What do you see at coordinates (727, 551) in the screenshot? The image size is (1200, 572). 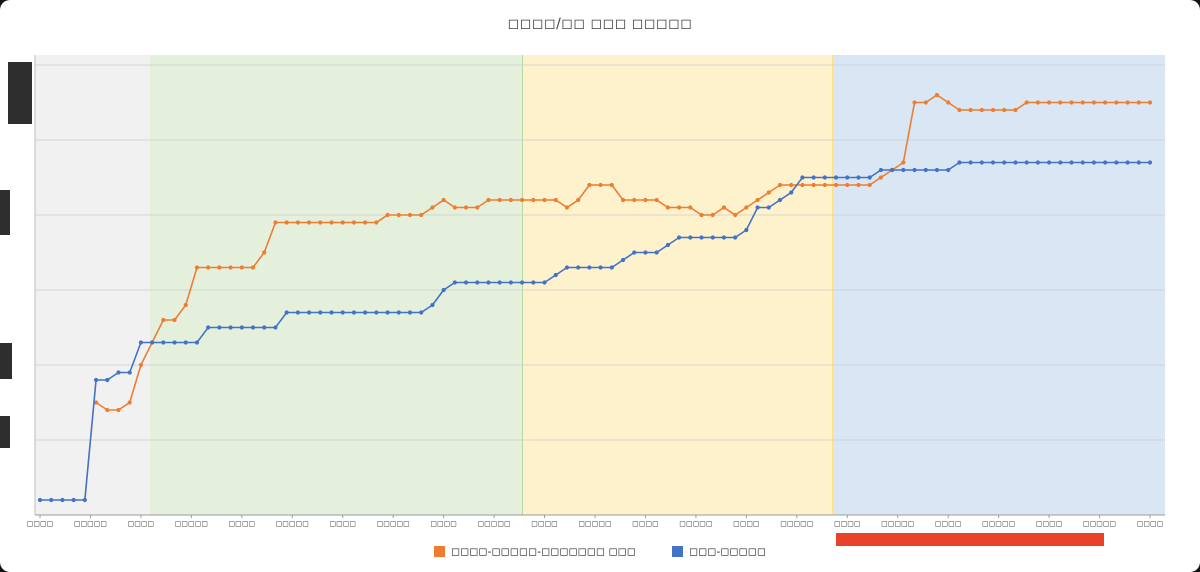 I see `legend-label-blue: ◻◻◻-◻◻◻◻◻` at bounding box center [727, 551].